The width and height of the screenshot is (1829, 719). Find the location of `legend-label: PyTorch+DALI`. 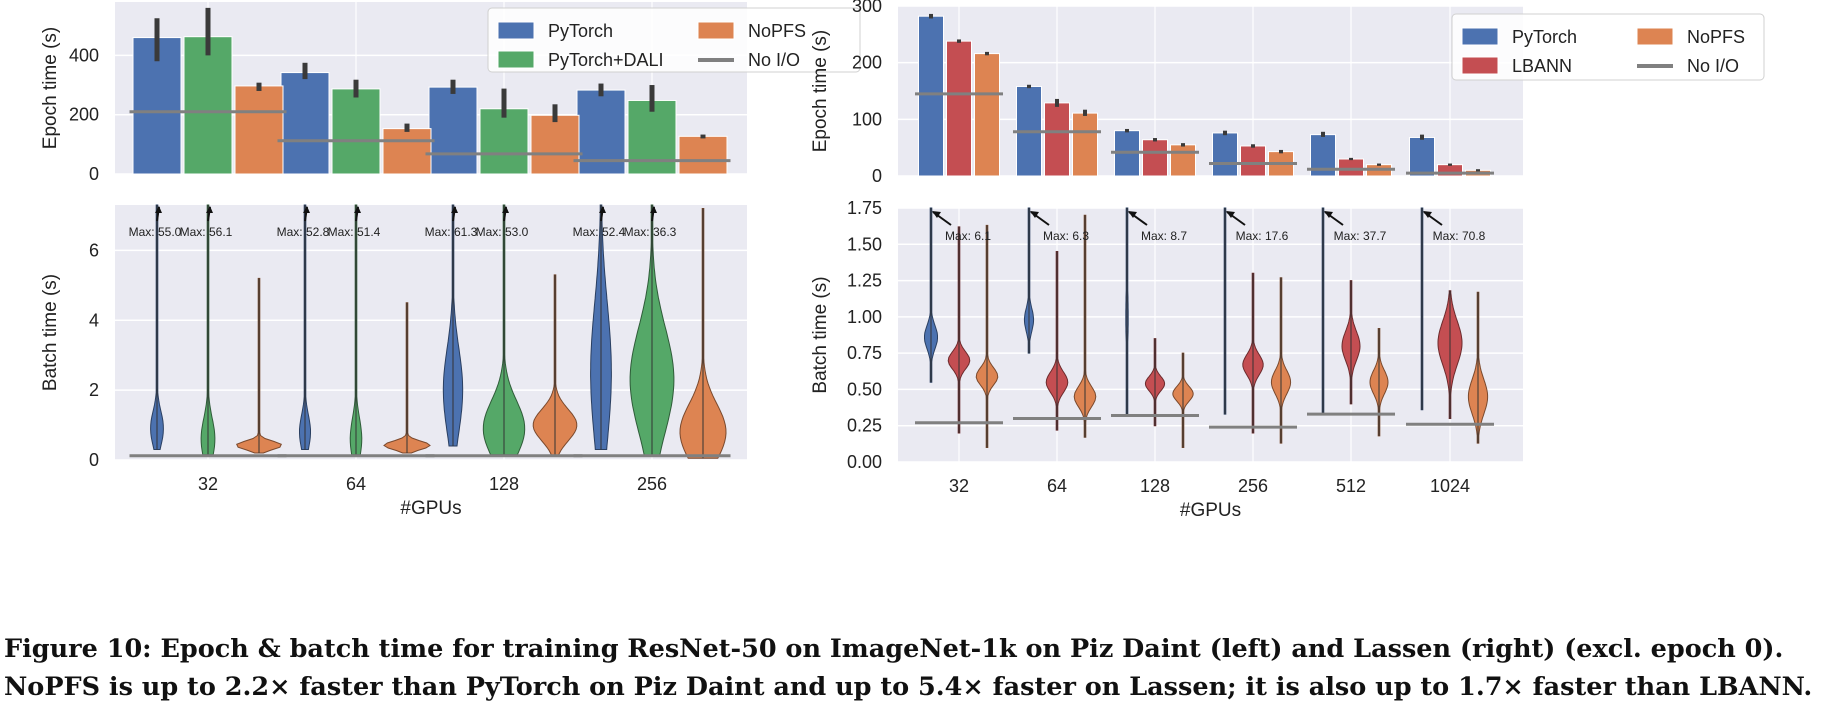

legend-label: PyTorch+DALI is located at coordinates (606, 60).